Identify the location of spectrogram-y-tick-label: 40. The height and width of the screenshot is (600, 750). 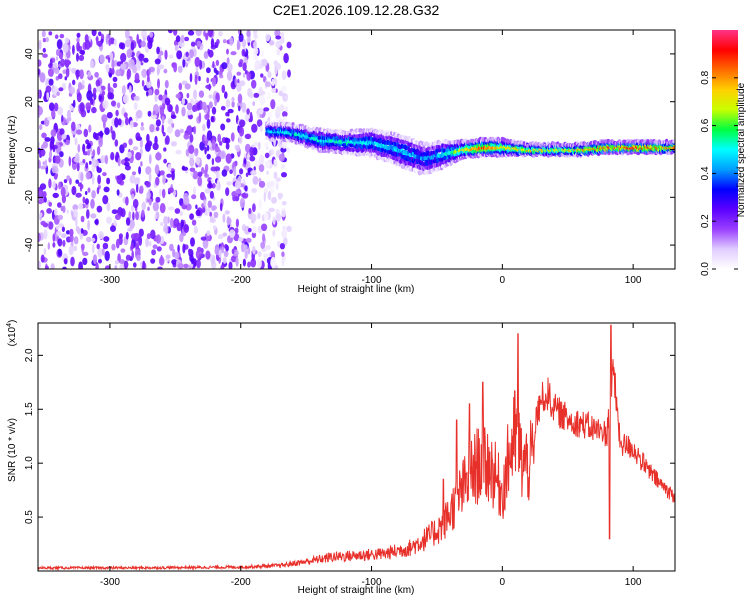
(29, 54).